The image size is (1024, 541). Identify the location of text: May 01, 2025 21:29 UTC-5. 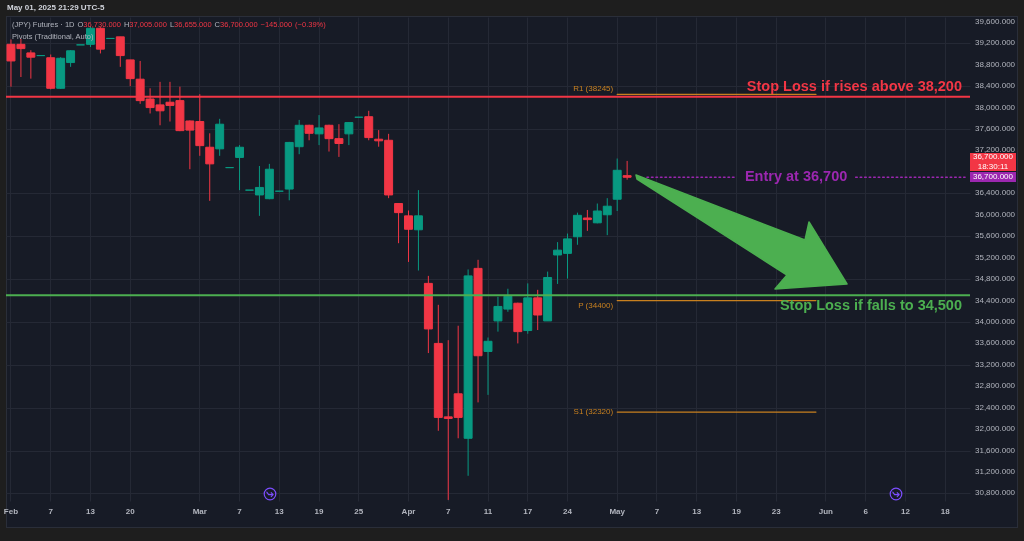
(56, 7).